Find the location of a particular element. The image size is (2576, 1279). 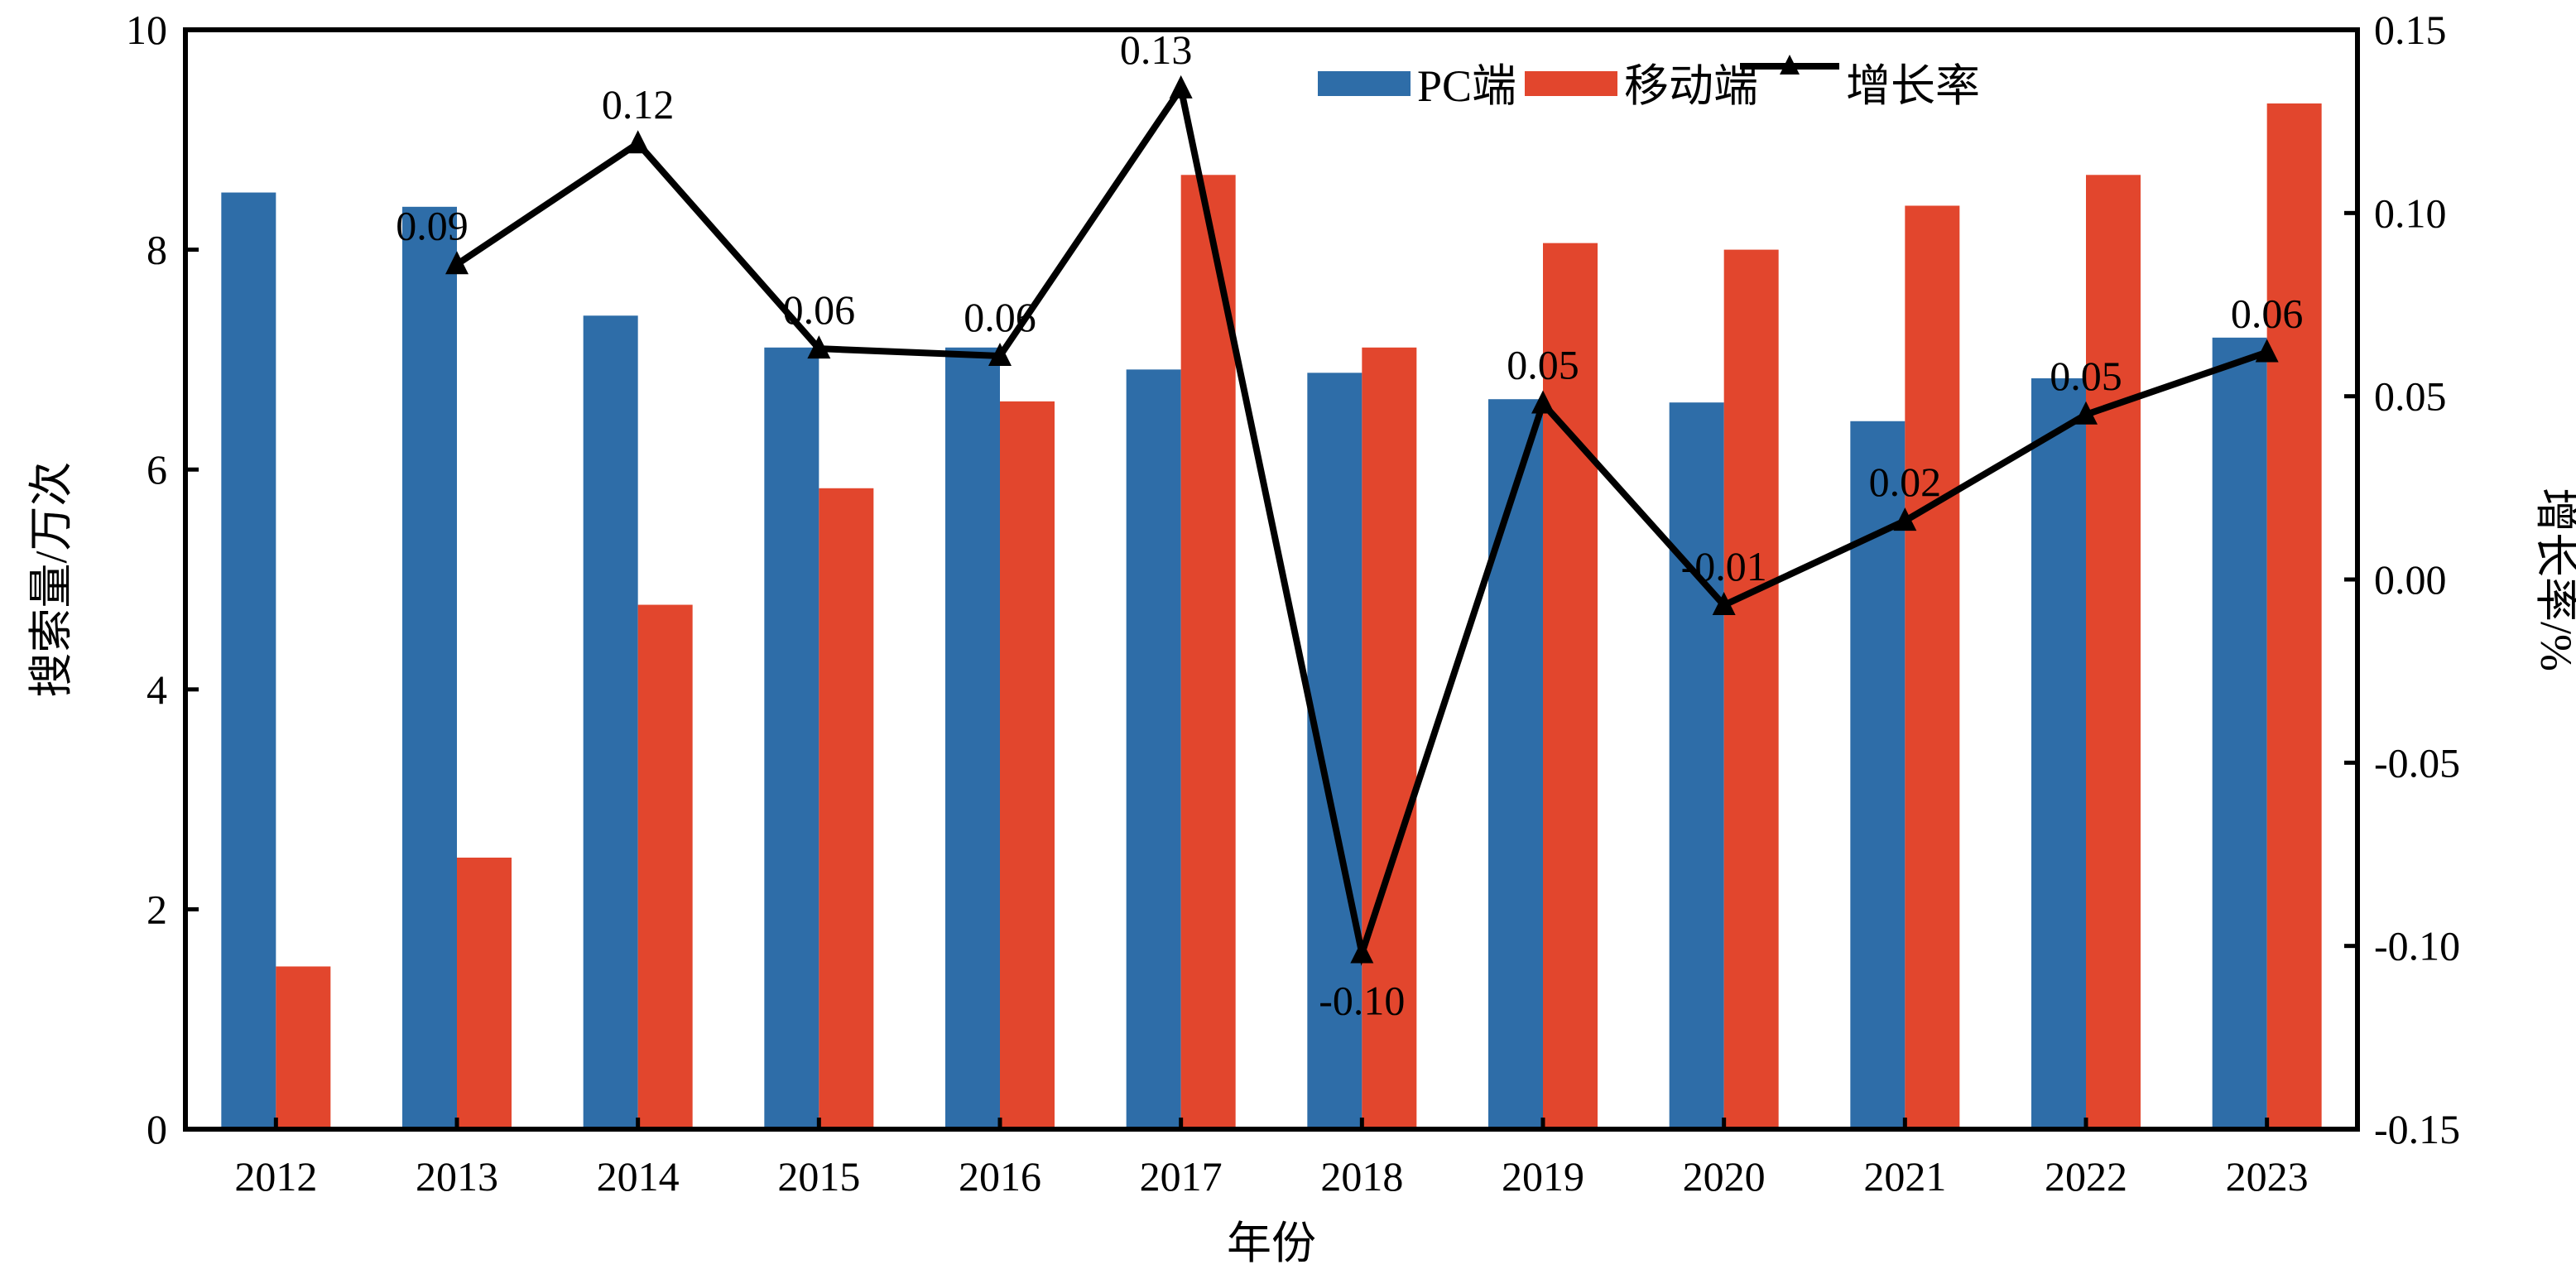

y-tick-label: 4 is located at coordinates (157, 689).